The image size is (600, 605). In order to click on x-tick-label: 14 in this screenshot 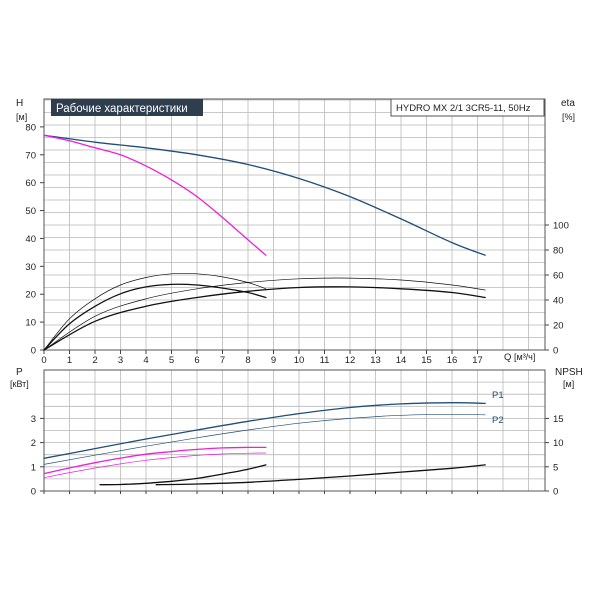, I will do `click(401, 360)`.